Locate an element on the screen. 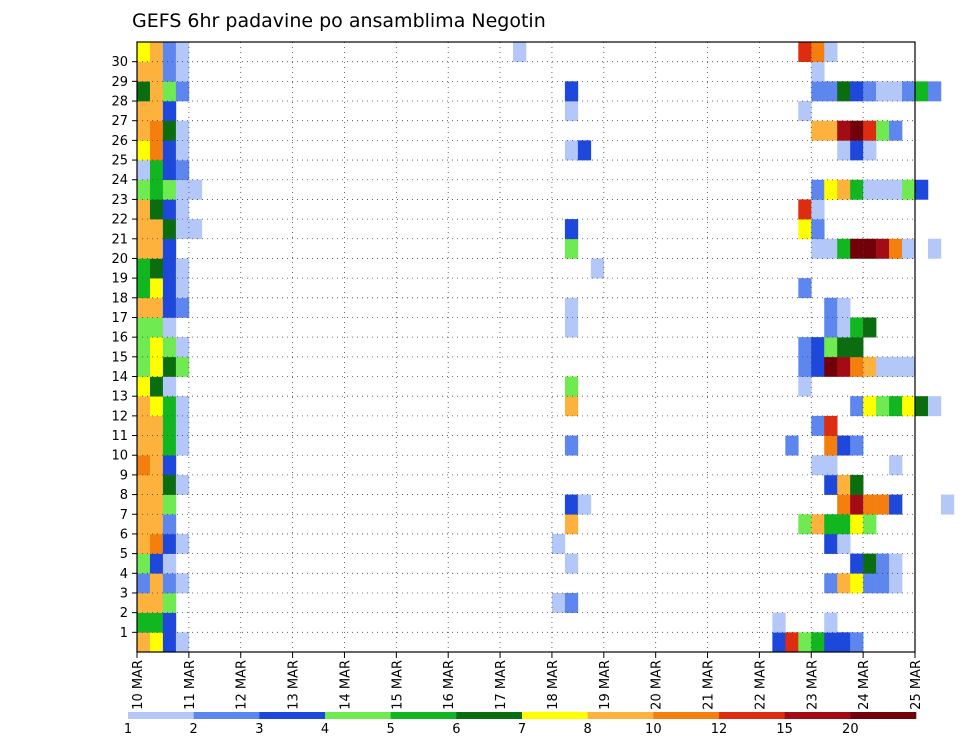  y-tick-label: 12 is located at coordinates (119, 416).